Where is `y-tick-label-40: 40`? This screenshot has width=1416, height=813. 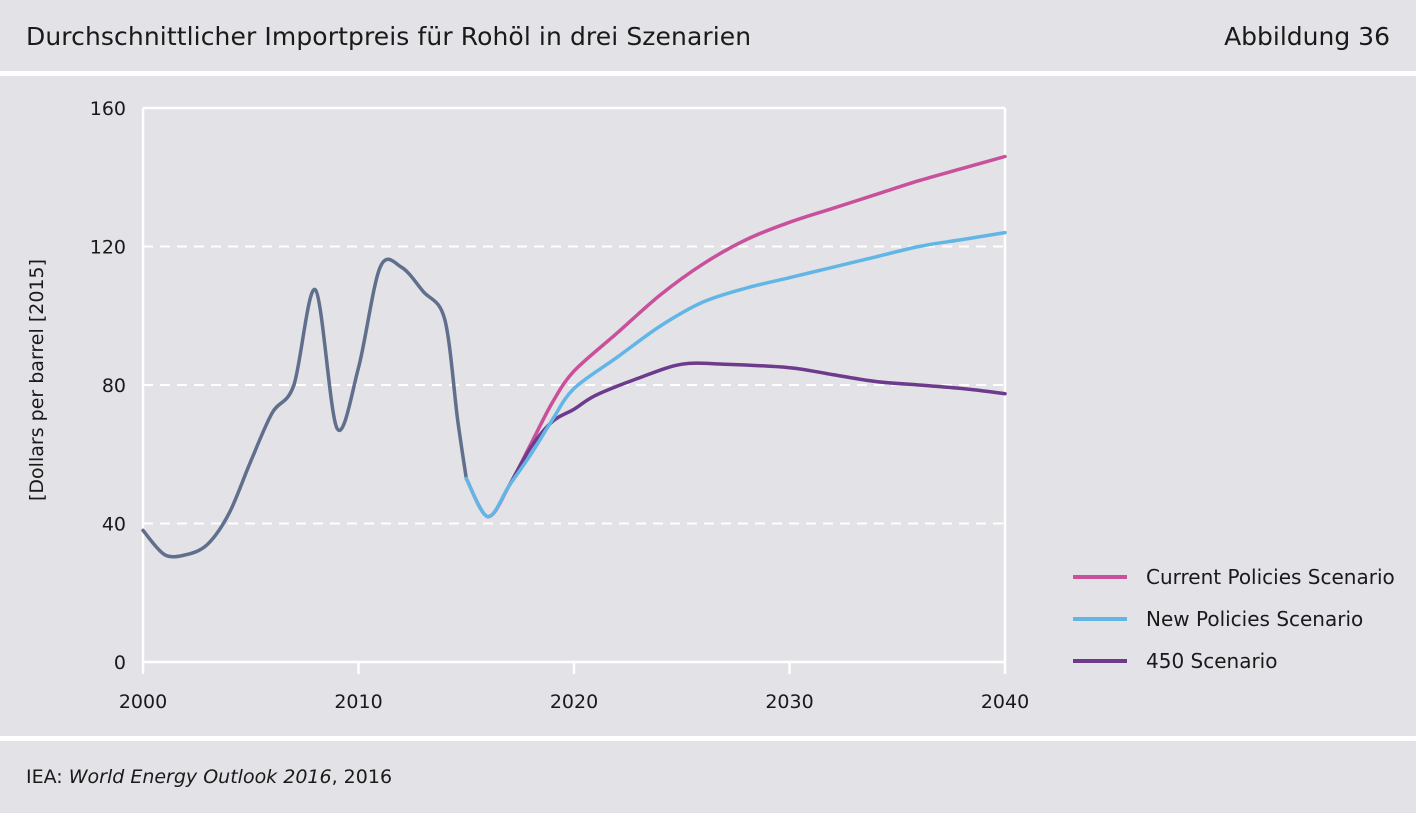
y-tick-label-40: 40 is located at coordinates (114, 525).